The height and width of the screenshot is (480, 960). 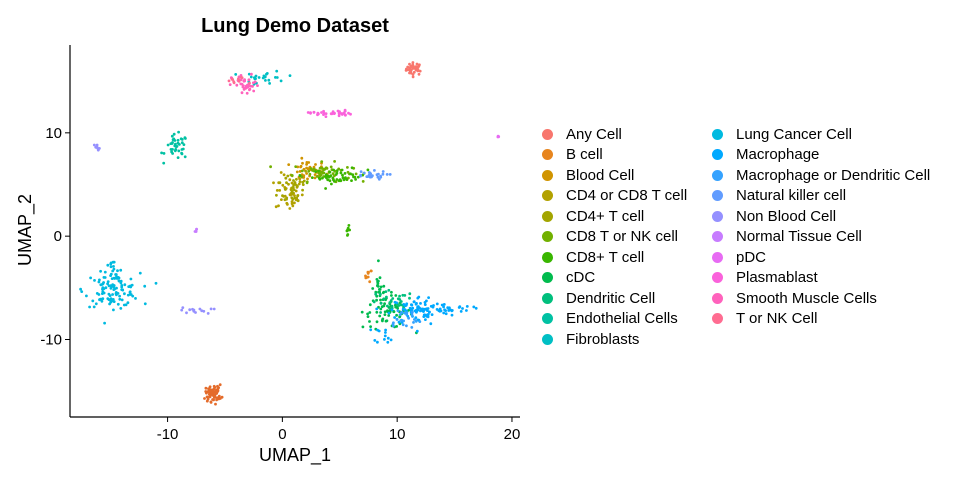 I want to click on legend-item: Natural killer cell, so click(x=821, y=196).